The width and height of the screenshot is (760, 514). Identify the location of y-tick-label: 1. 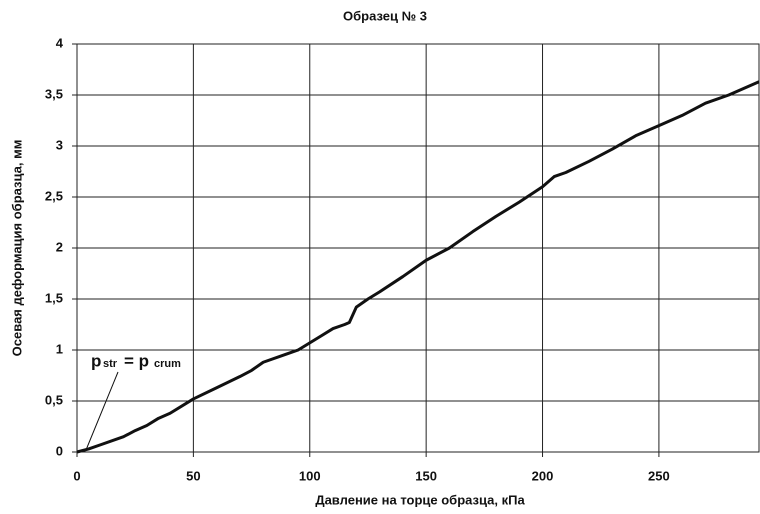
(59, 348).